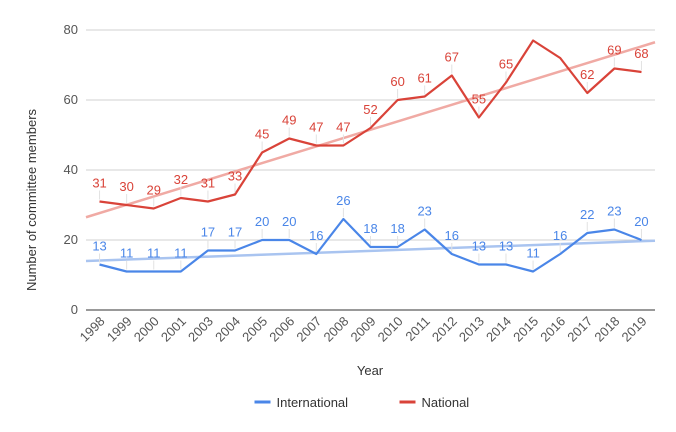 Image resolution: width=676 pixels, height=432 pixels. What do you see at coordinates (370, 370) in the screenshot?
I see `x-axis-title: Year` at bounding box center [370, 370].